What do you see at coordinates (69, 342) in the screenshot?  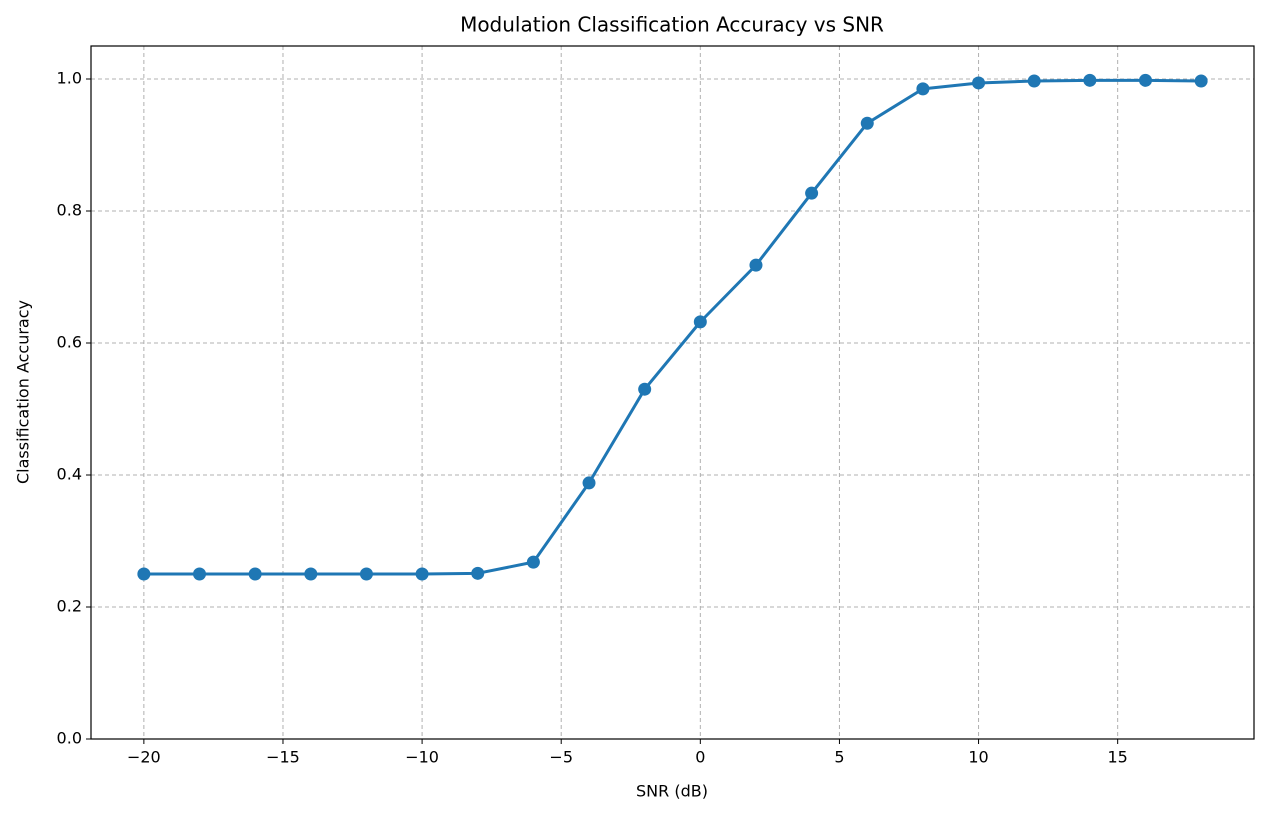 I see `y-tick-label: 0.6` at bounding box center [69, 342].